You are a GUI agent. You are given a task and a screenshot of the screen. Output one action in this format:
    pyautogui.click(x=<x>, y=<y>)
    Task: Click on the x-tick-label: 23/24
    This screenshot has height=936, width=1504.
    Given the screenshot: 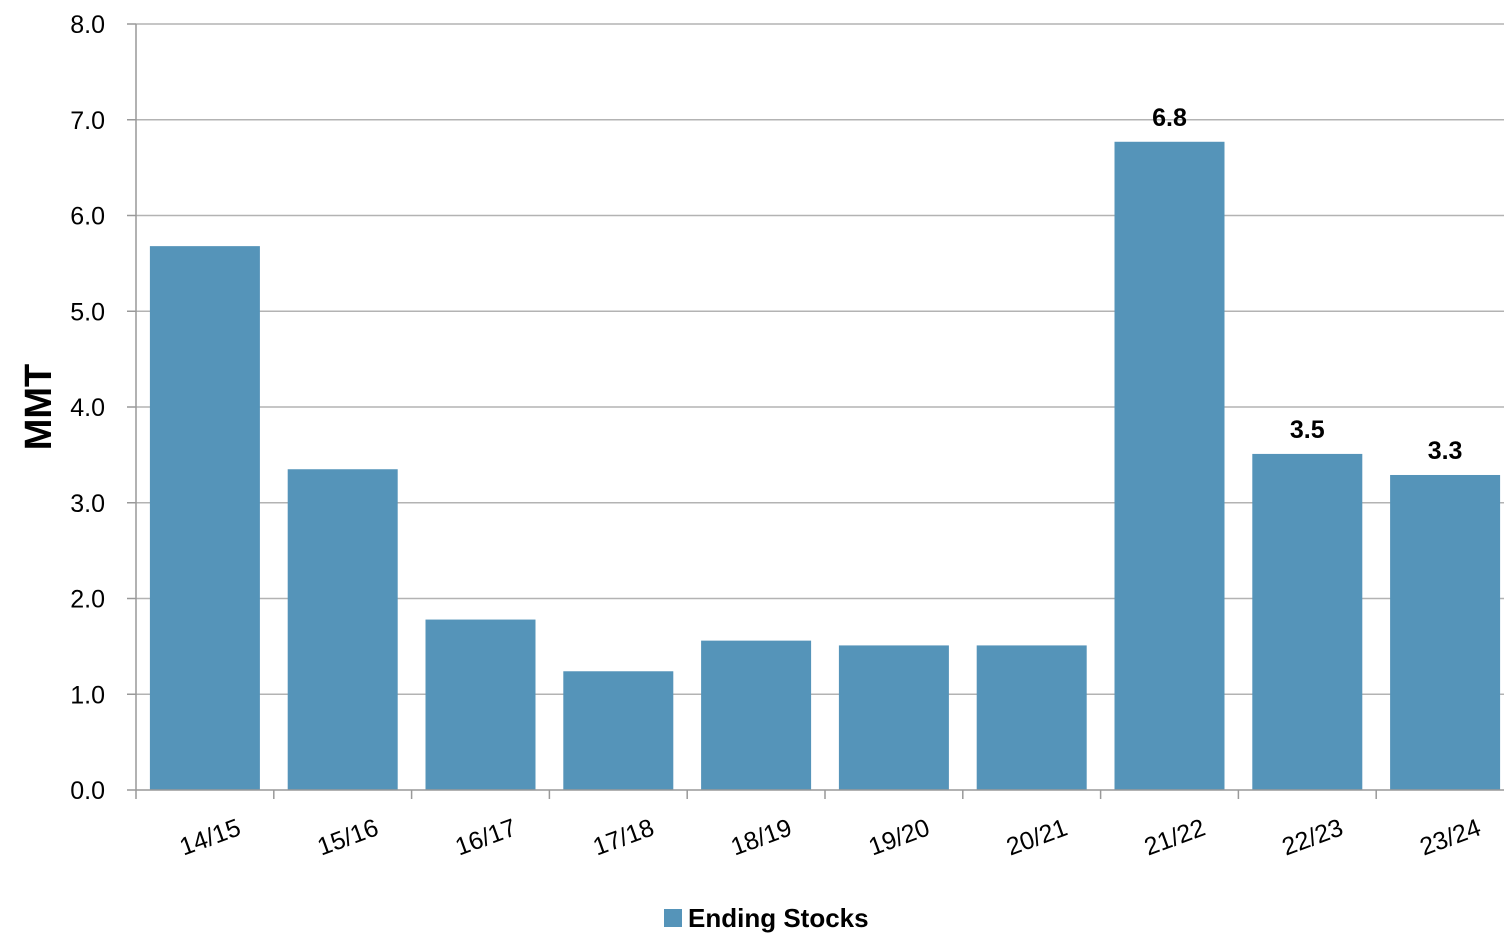 What is the action you would take?
    pyautogui.click(x=1450, y=838)
    